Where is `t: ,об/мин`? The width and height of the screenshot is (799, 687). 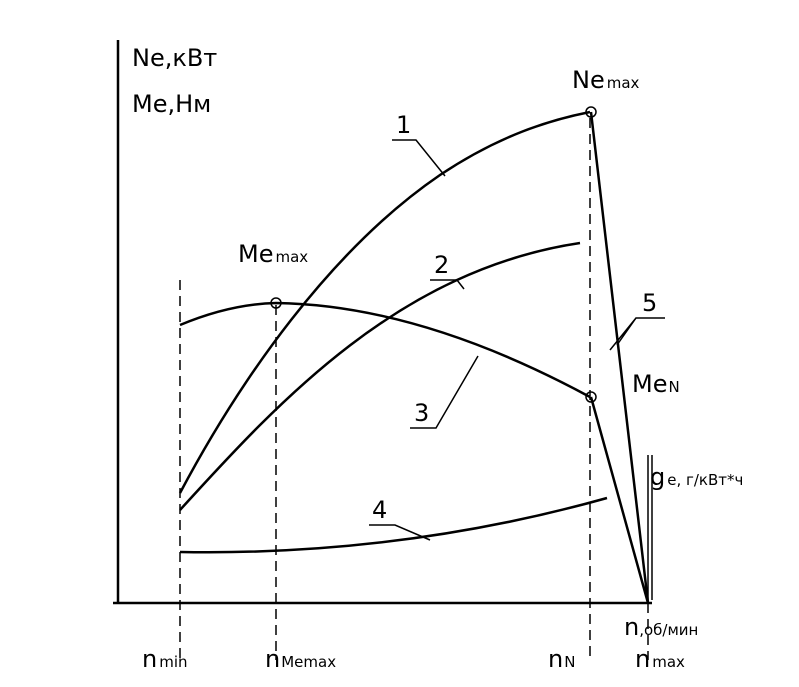
t: ,об/мин is located at coordinates (668, 630).